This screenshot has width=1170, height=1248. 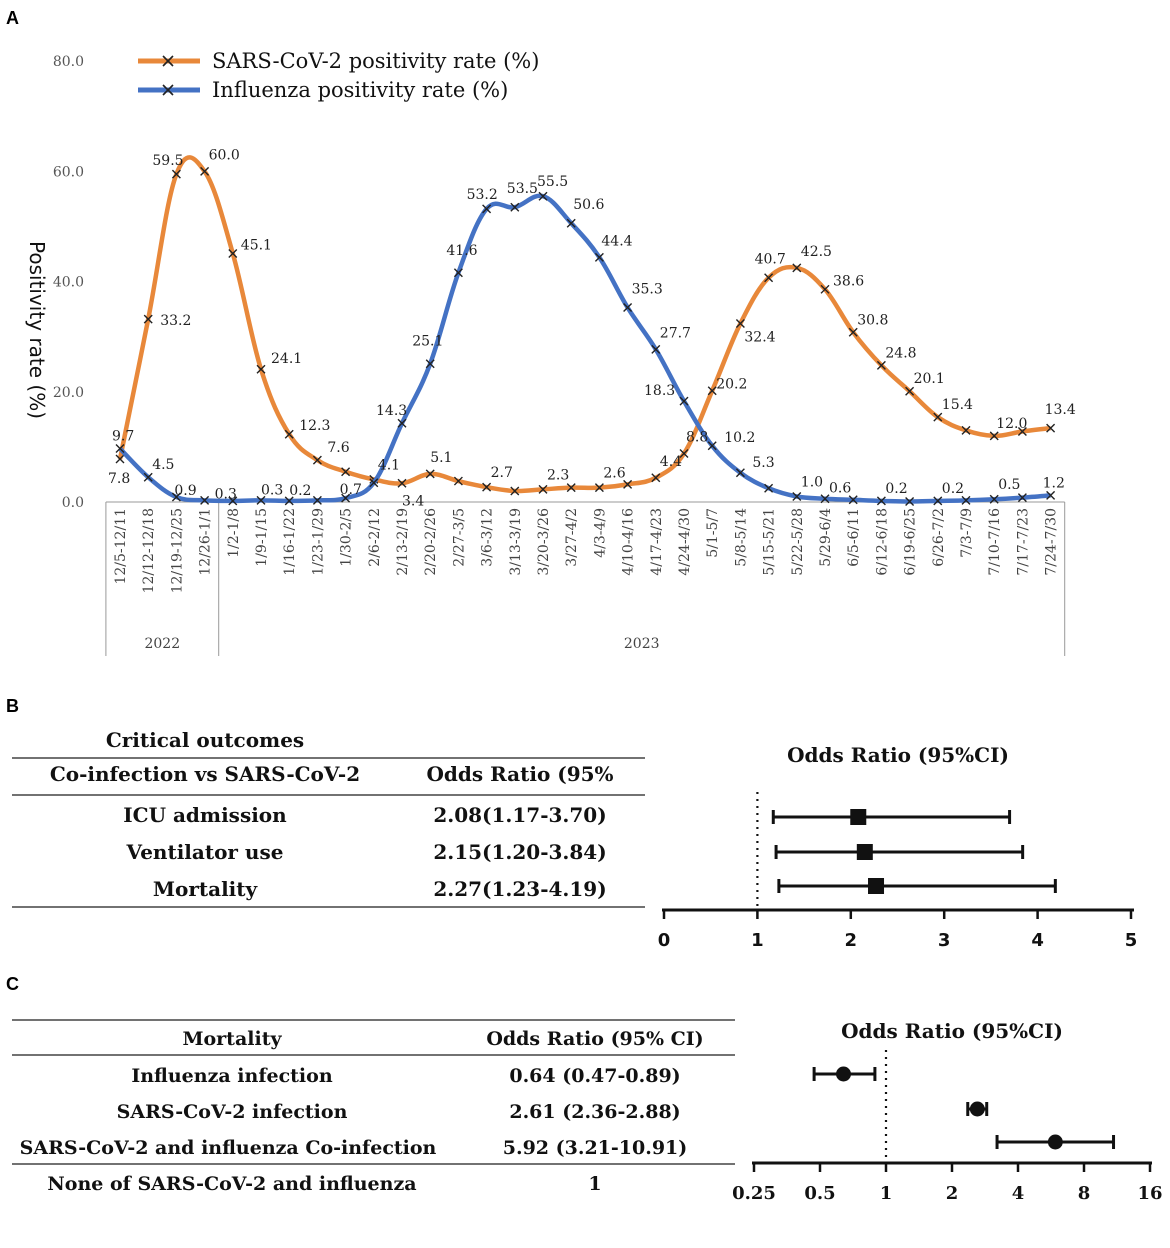 What do you see at coordinates (68, 283) in the screenshot?
I see `y-tick-label: 40.0` at bounding box center [68, 283].